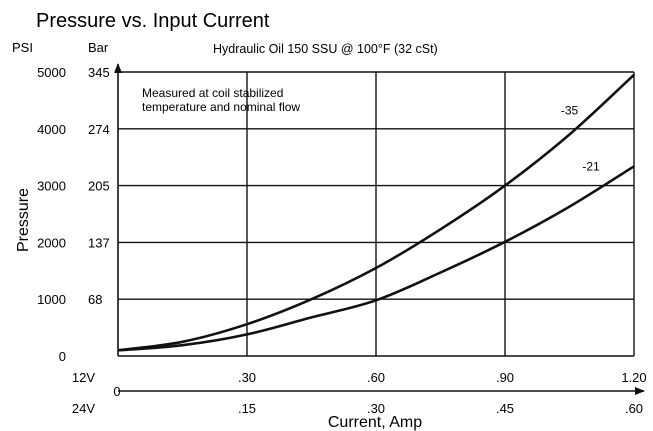 The width and height of the screenshot is (653, 431). What do you see at coordinates (591, 166) in the screenshot?
I see `series-label-1: -21` at bounding box center [591, 166].